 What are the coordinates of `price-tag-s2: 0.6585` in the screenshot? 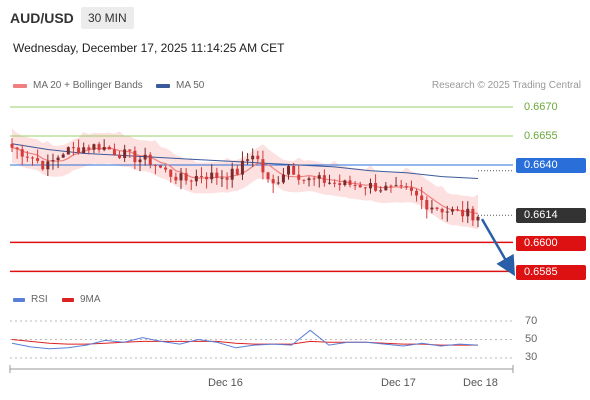 It's located at (551, 272).